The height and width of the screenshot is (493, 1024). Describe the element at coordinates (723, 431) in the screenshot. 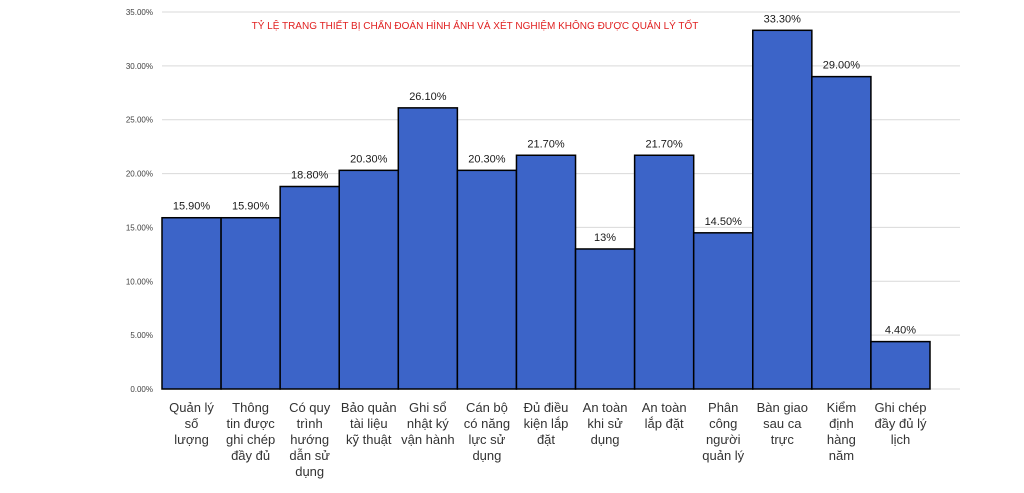

I see `category-label: Phân công người quản lý` at that location.